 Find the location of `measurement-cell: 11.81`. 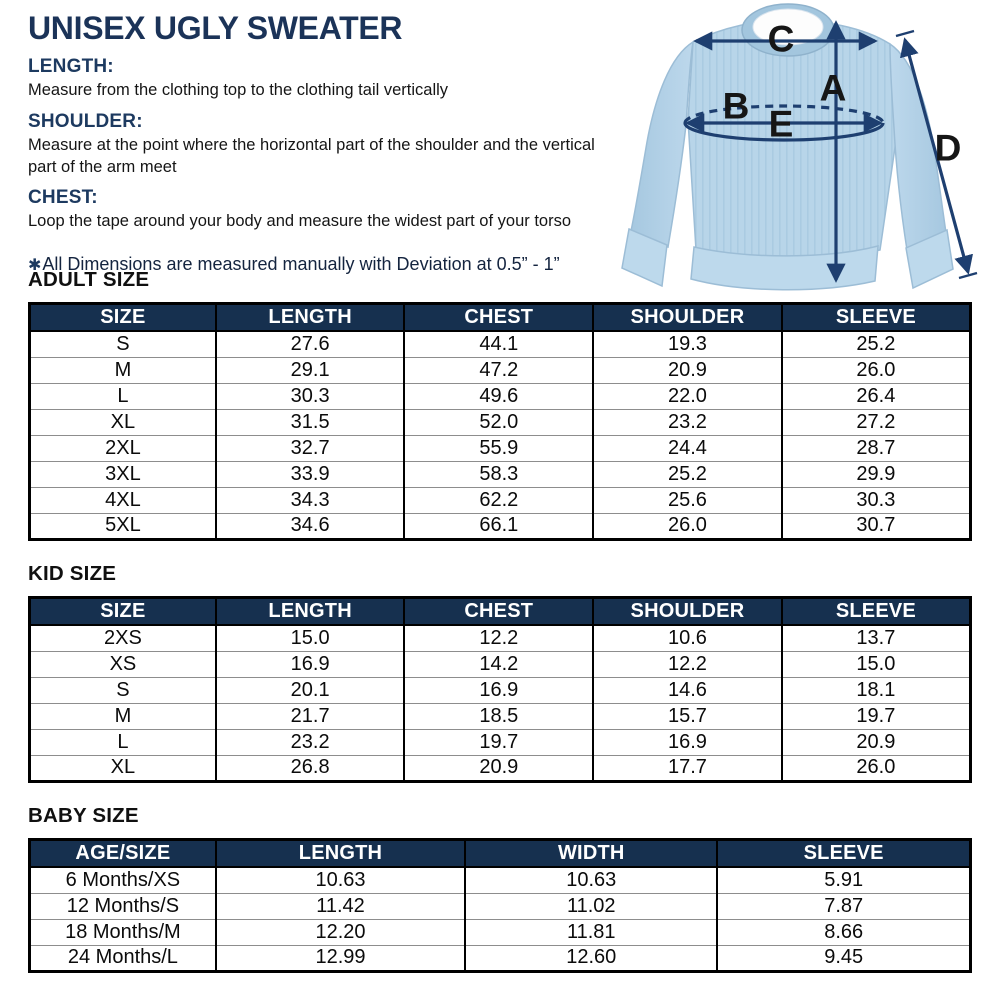

measurement-cell: 11.81 is located at coordinates (591, 931).